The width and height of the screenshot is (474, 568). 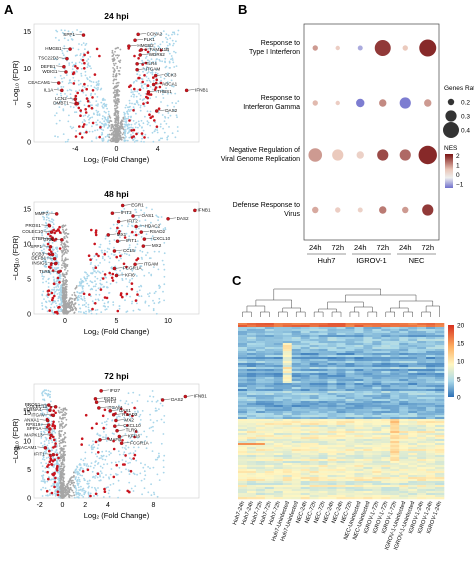 What do you see at coordinates (341, 302) in the screenshot?
I see `dendrogram` at bounding box center [341, 302].